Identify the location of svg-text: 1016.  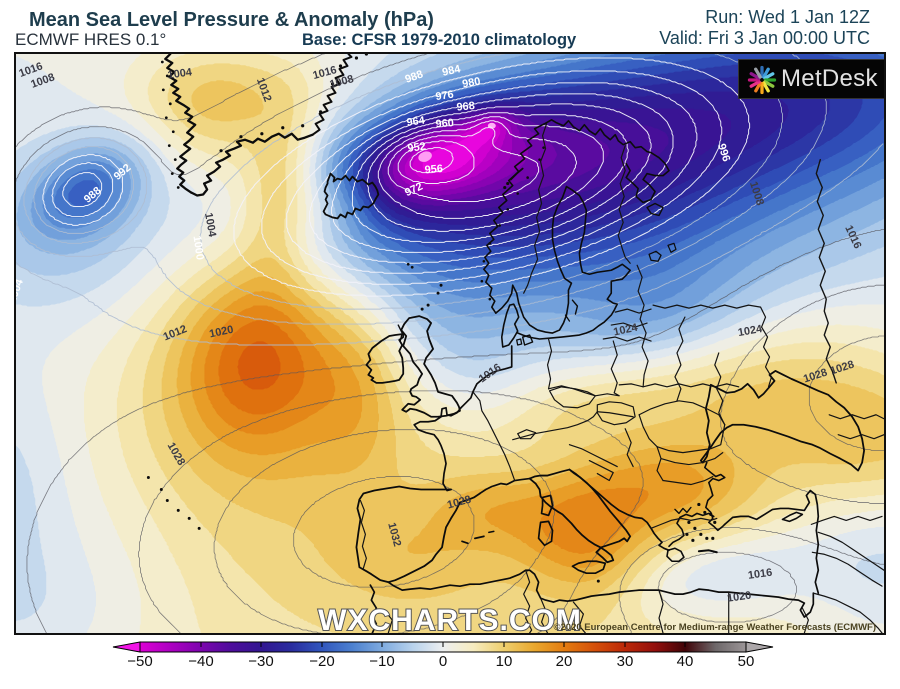
(760, 574).